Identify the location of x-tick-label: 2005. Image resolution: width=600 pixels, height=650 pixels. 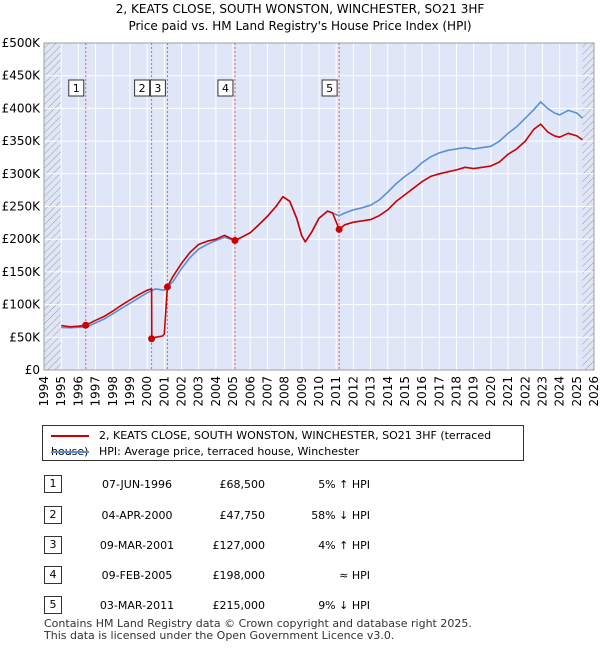
(233, 391).